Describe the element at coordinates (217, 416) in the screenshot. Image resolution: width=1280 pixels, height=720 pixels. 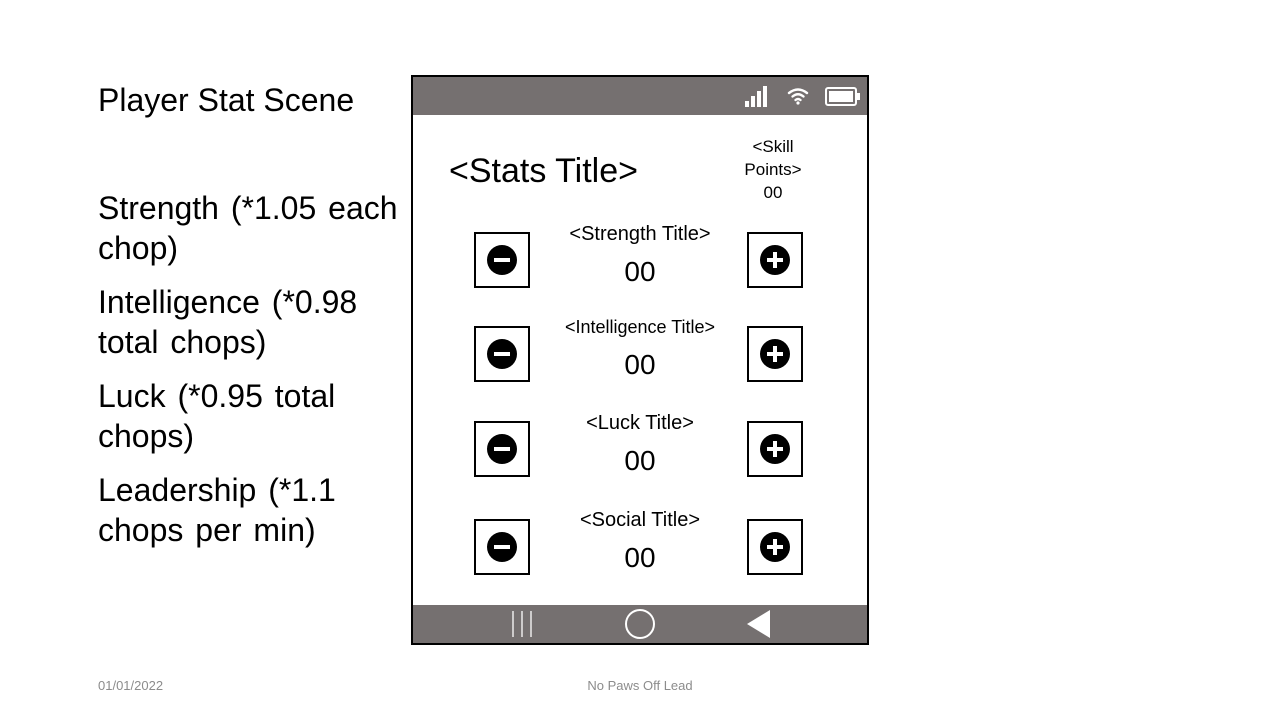
I see `note-luck: Luck (*0.95 total chops)` at that location.